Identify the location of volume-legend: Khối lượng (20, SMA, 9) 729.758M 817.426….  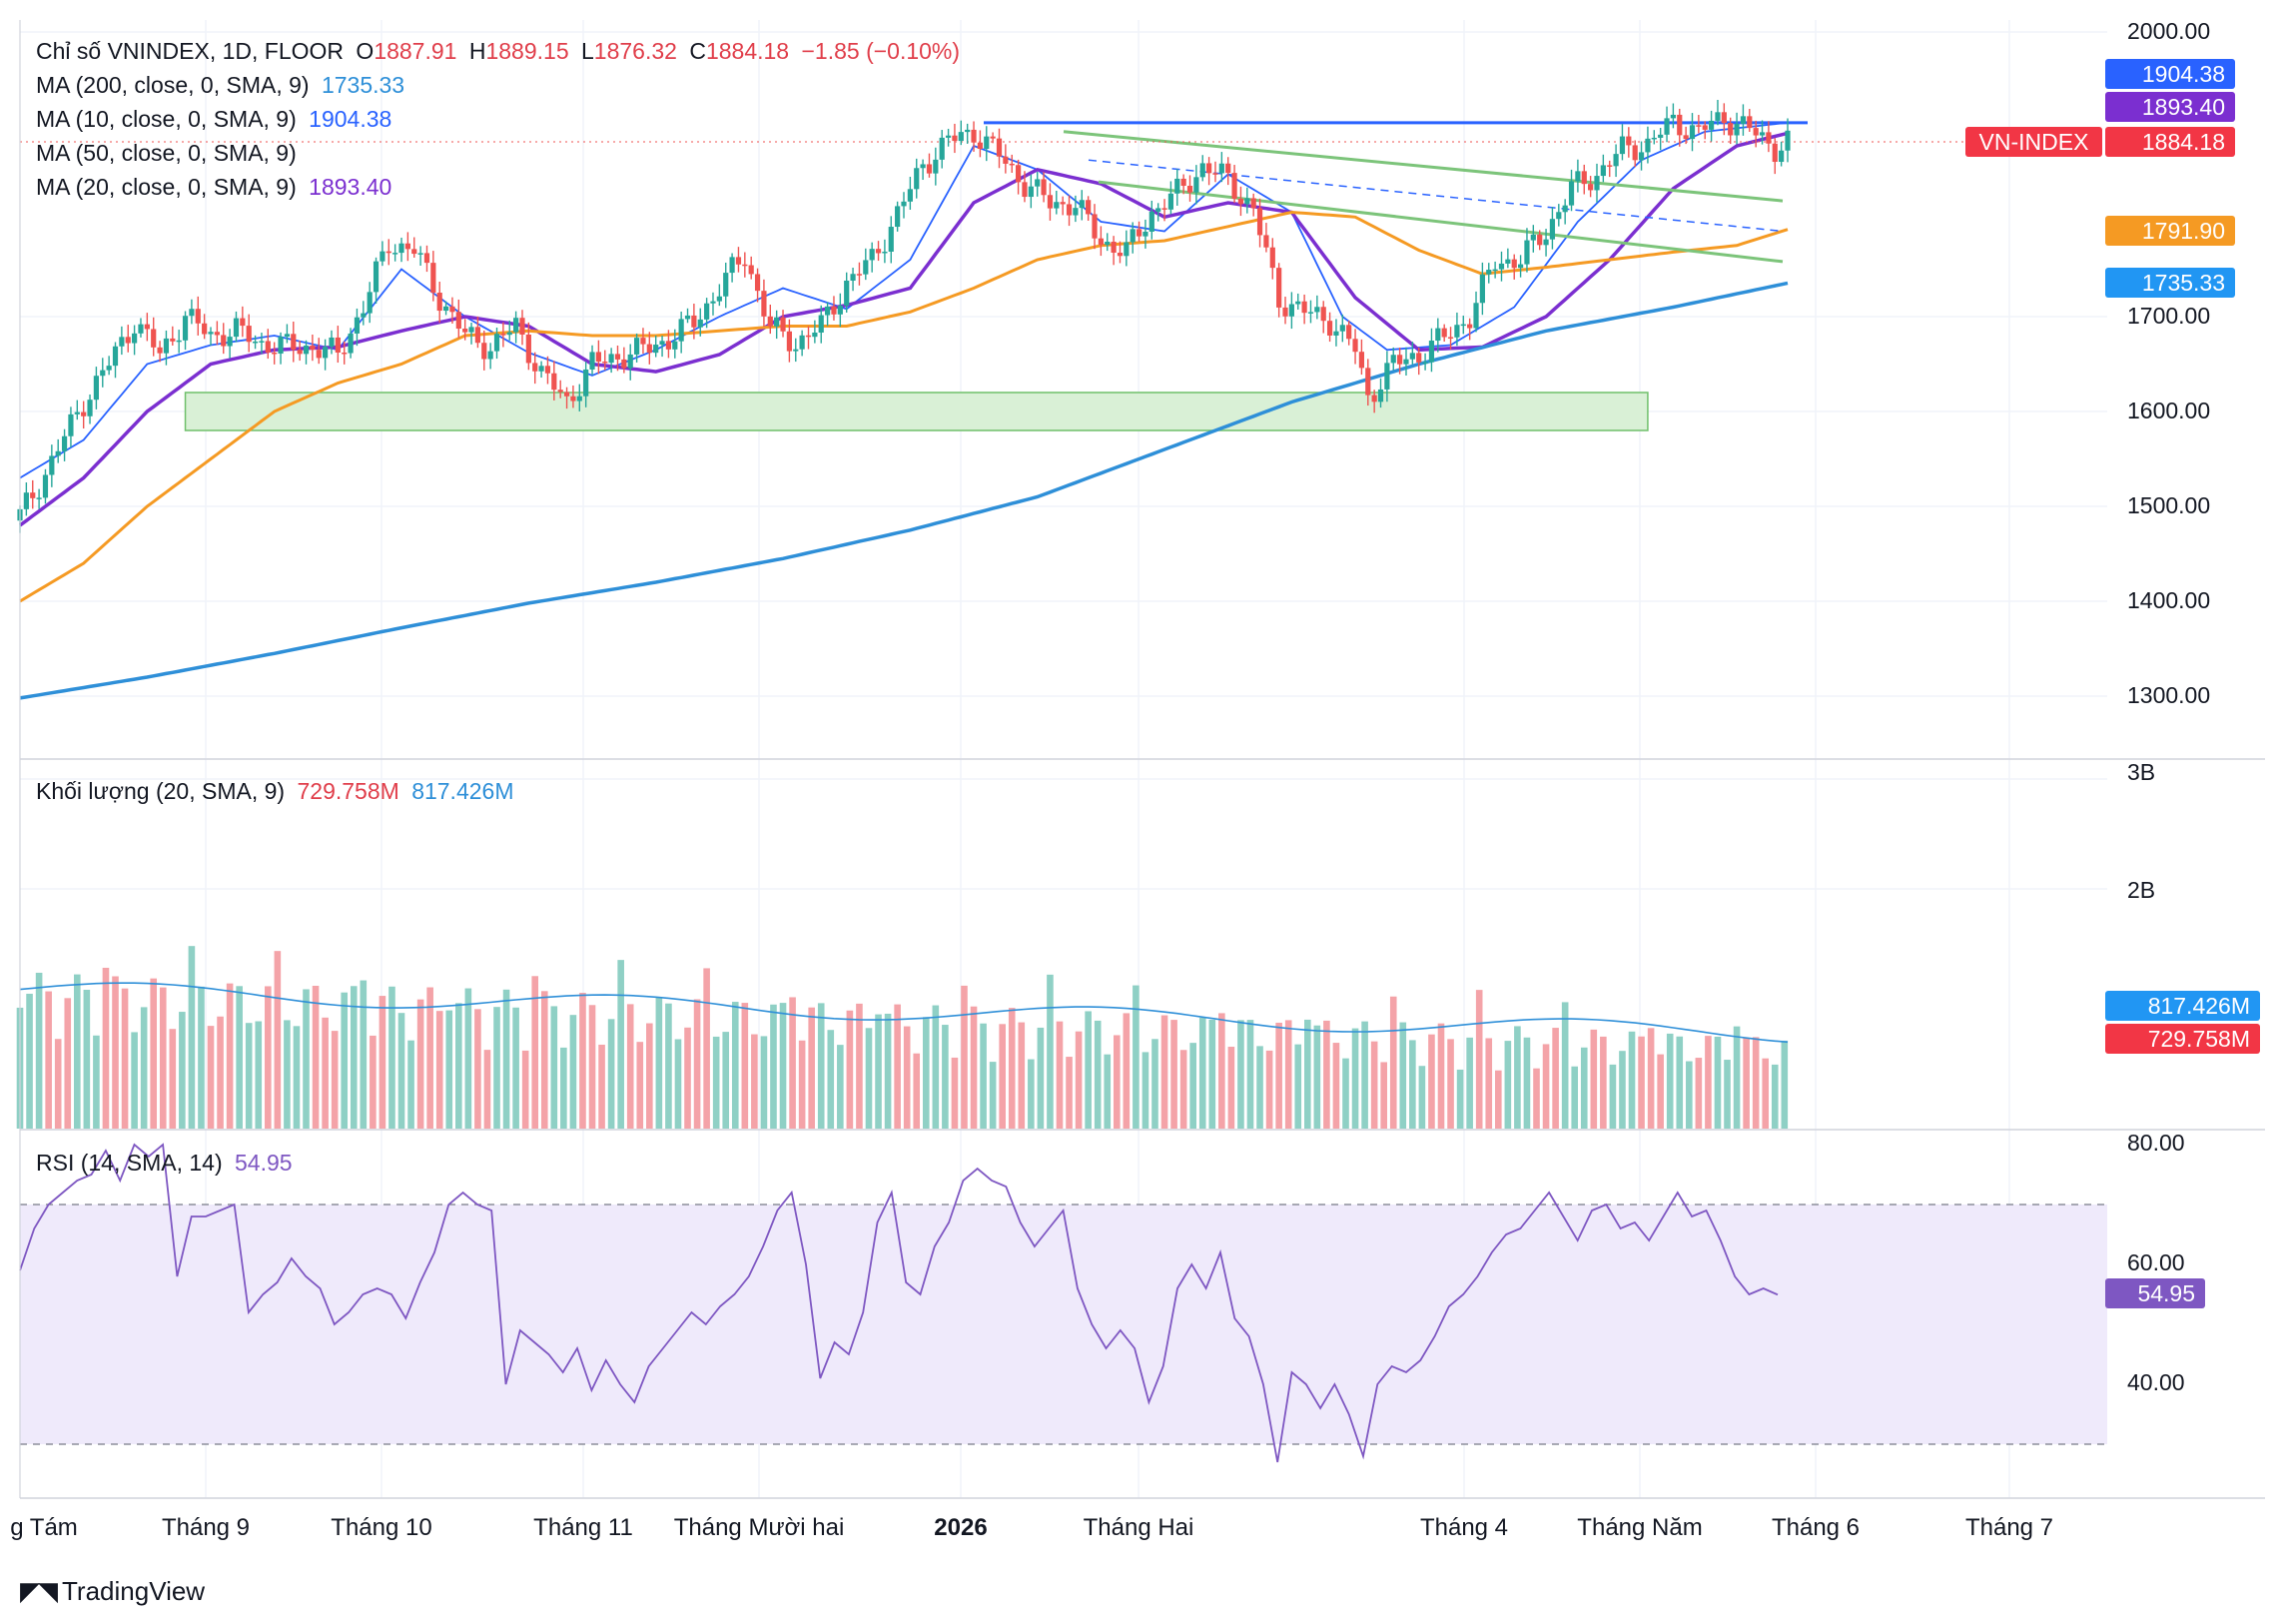
(278, 791).